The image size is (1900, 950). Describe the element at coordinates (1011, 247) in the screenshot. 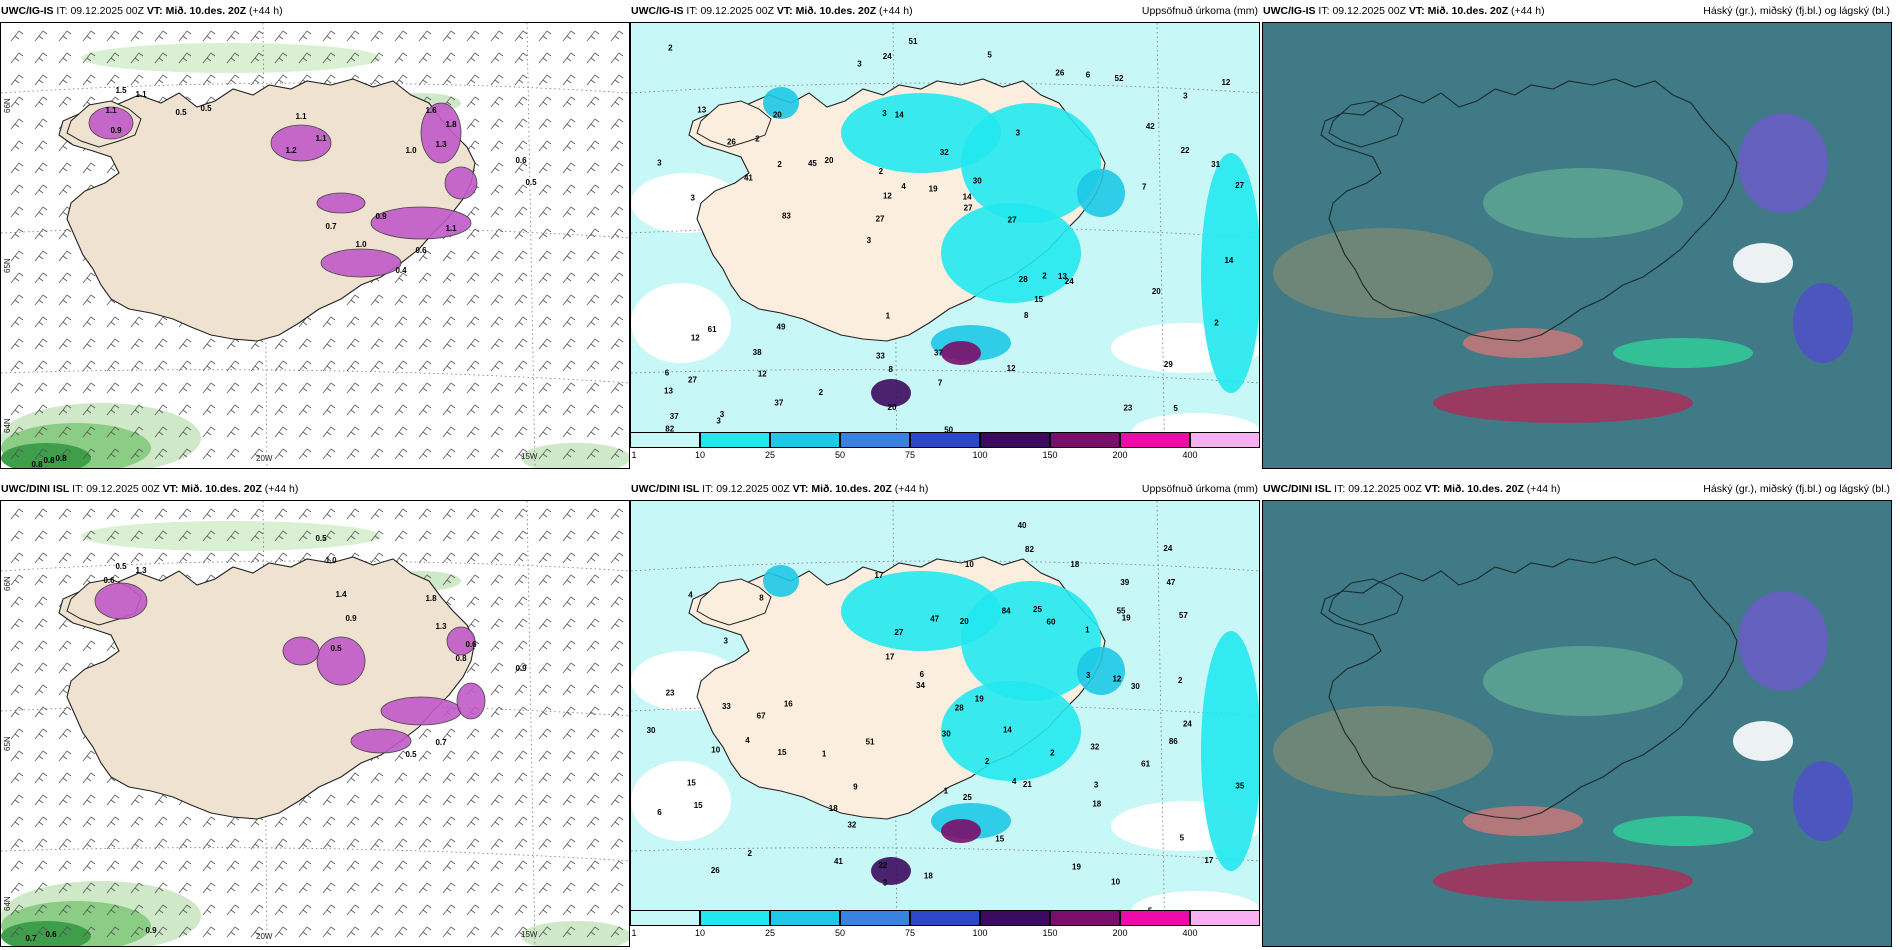

I see `precip-shading` at that location.